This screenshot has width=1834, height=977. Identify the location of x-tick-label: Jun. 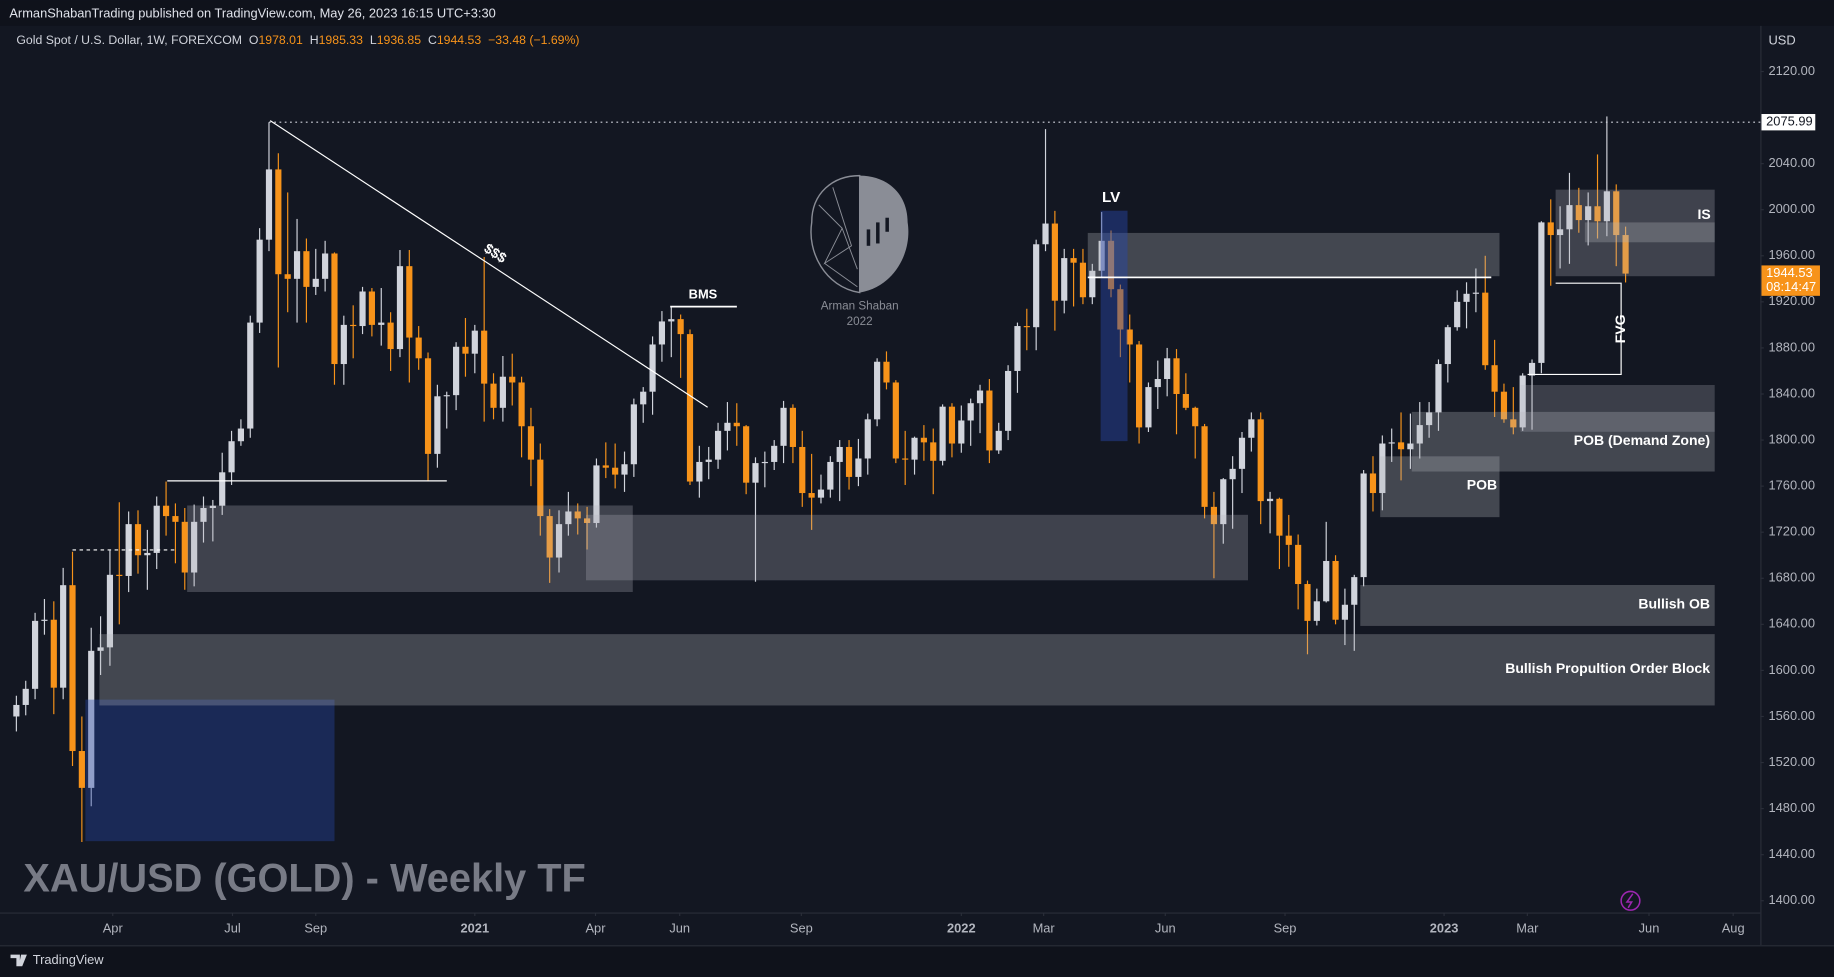
(679, 927).